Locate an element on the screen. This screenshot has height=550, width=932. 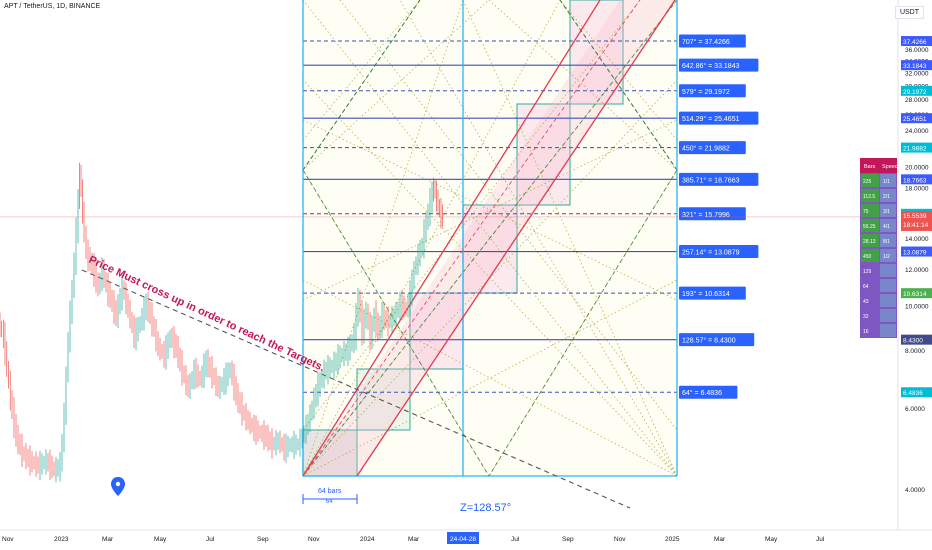
x-tick-label-16: Jul is located at coordinates (820, 539).